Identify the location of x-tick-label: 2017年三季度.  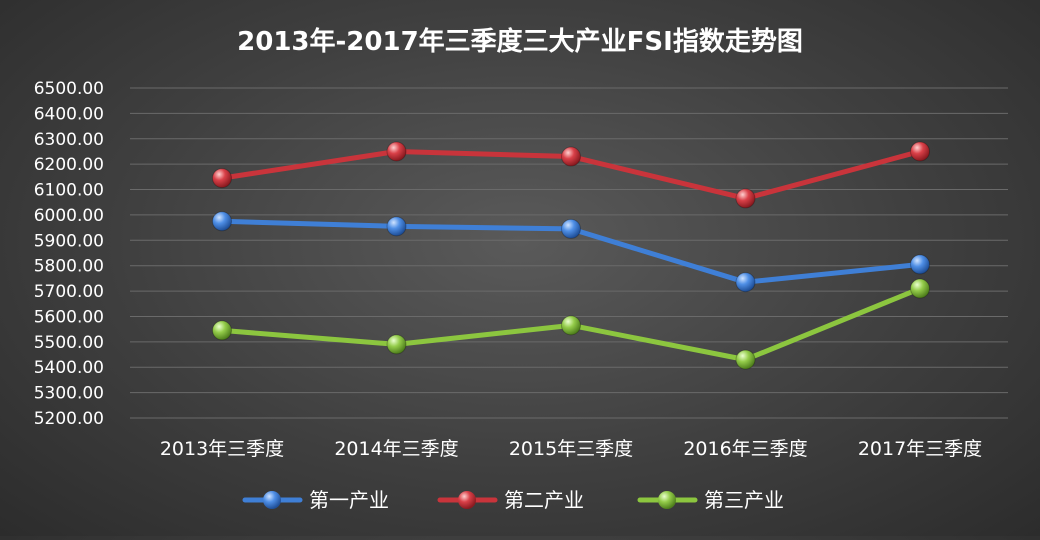
(920, 449).